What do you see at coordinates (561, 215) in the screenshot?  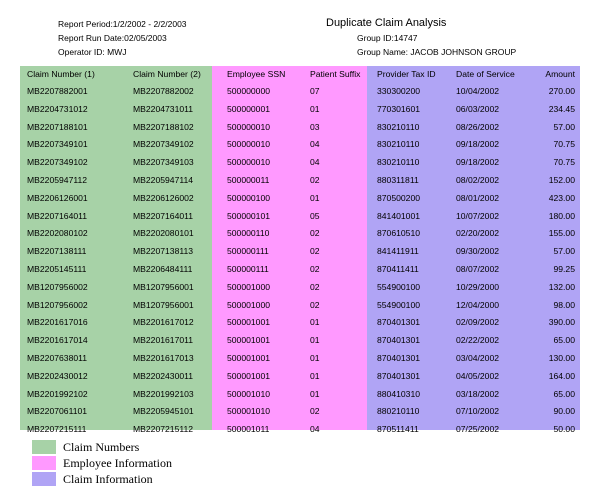 I see `amount-cell: 180.00` at bounding box center [561, 215].